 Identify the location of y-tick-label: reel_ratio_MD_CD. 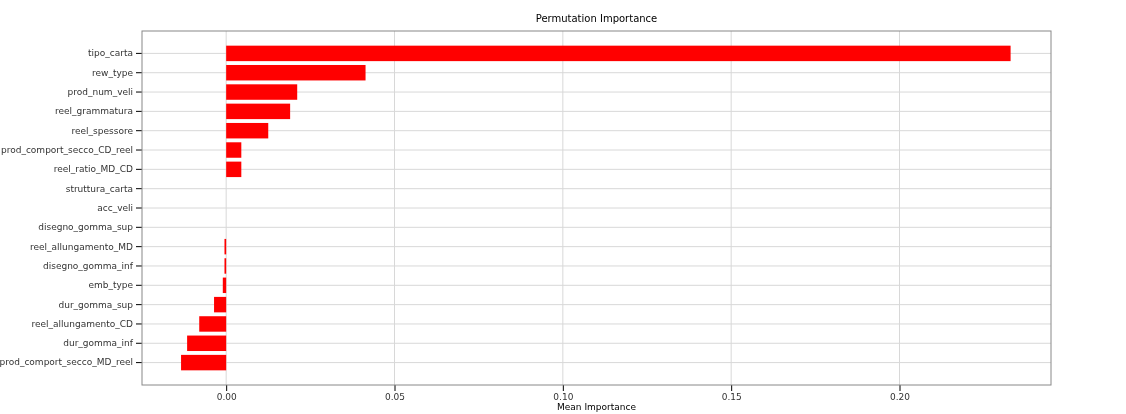
(93, 169).